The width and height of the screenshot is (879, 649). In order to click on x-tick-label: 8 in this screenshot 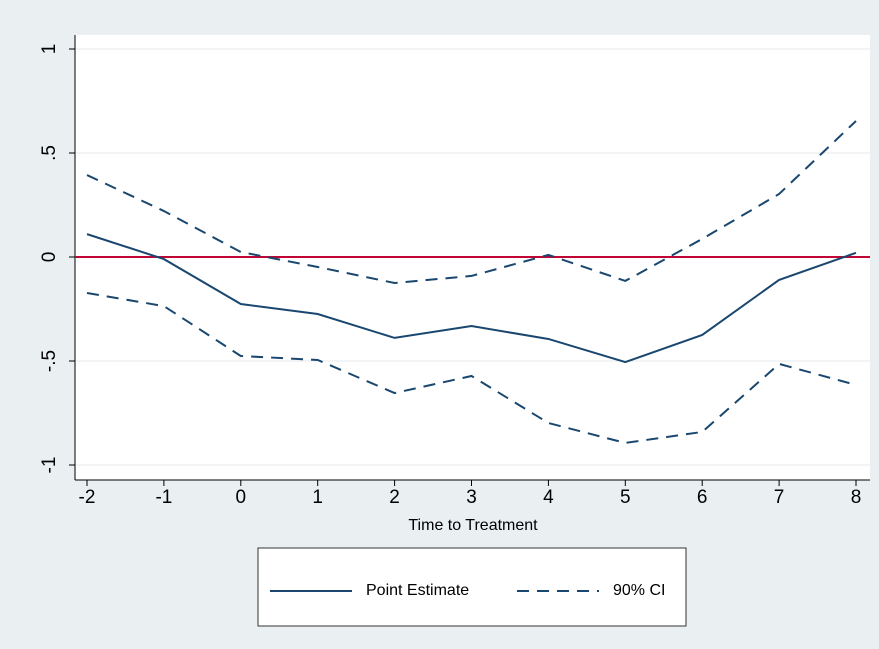, I will do `click(856, 497)`.